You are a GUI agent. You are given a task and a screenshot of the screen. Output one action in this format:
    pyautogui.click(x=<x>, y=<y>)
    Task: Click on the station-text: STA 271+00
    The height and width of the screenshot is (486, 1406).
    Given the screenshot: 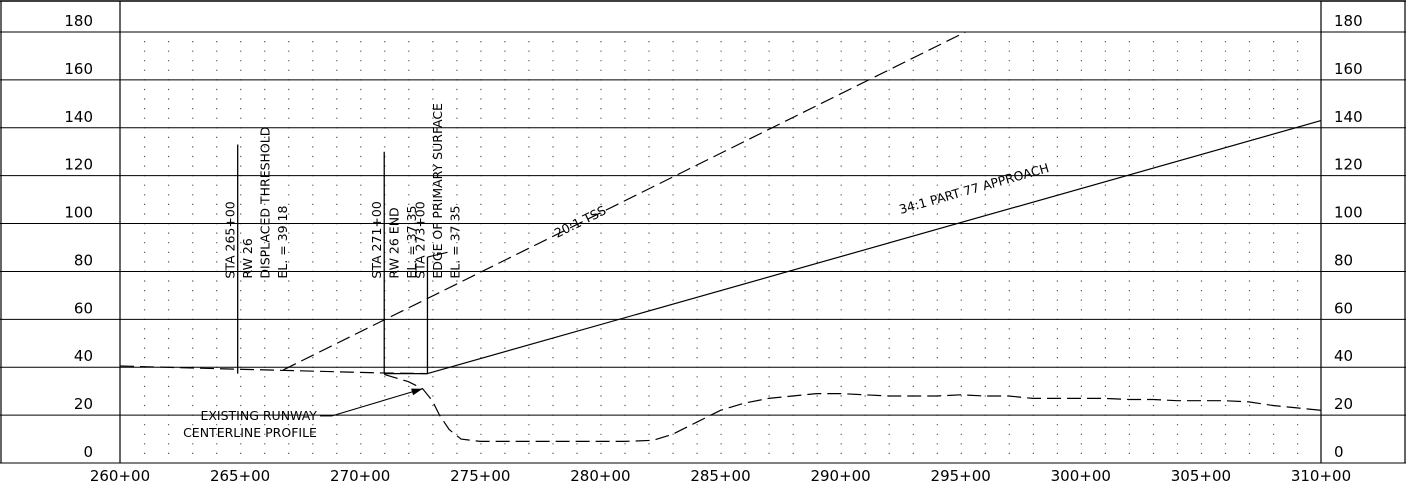 What is the action you would take?
    pyautogui.click(x=376, y=239)
    